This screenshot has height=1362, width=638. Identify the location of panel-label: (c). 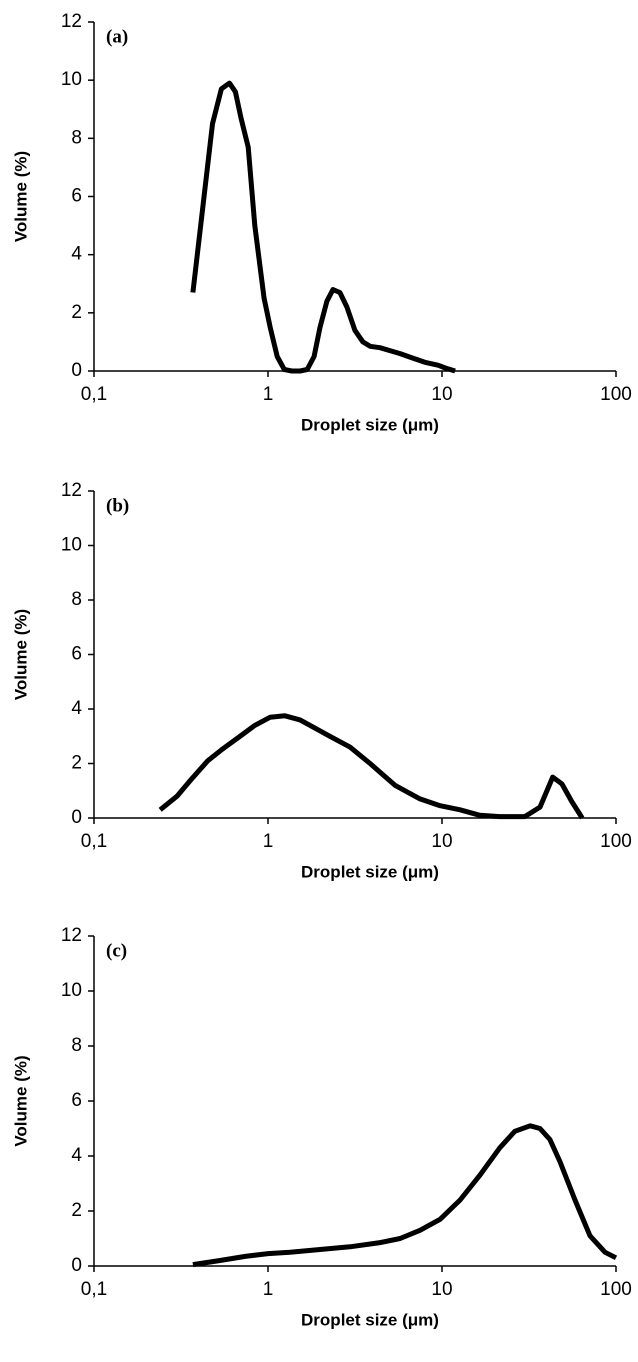
(116, 950).